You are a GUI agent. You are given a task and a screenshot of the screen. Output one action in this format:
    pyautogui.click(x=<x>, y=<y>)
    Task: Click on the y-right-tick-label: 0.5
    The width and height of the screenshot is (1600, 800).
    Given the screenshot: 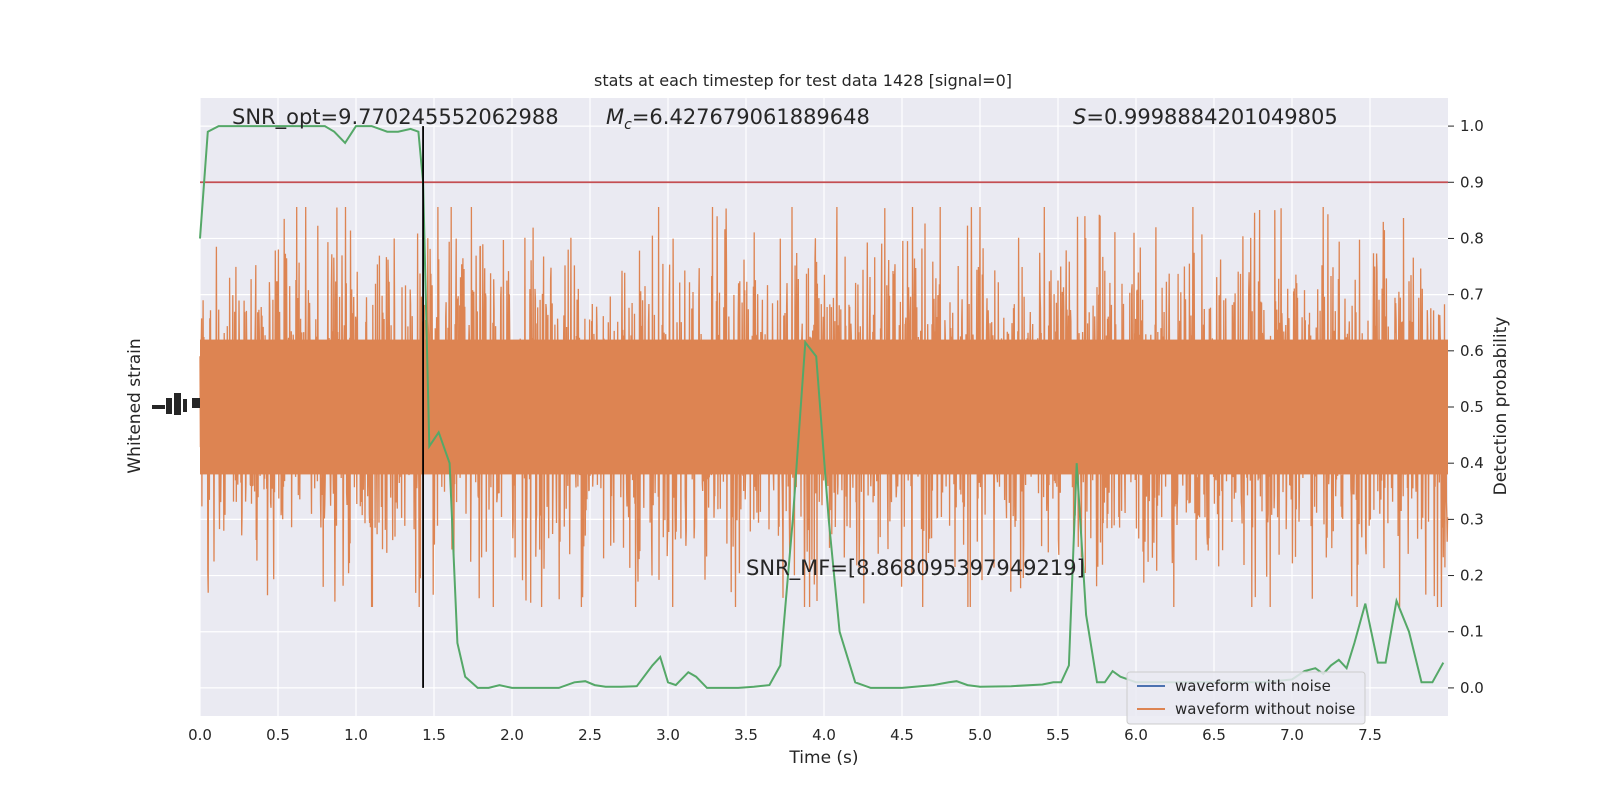 What is the action you would take?
    pyautogui.click(x=1472, y=407)
    